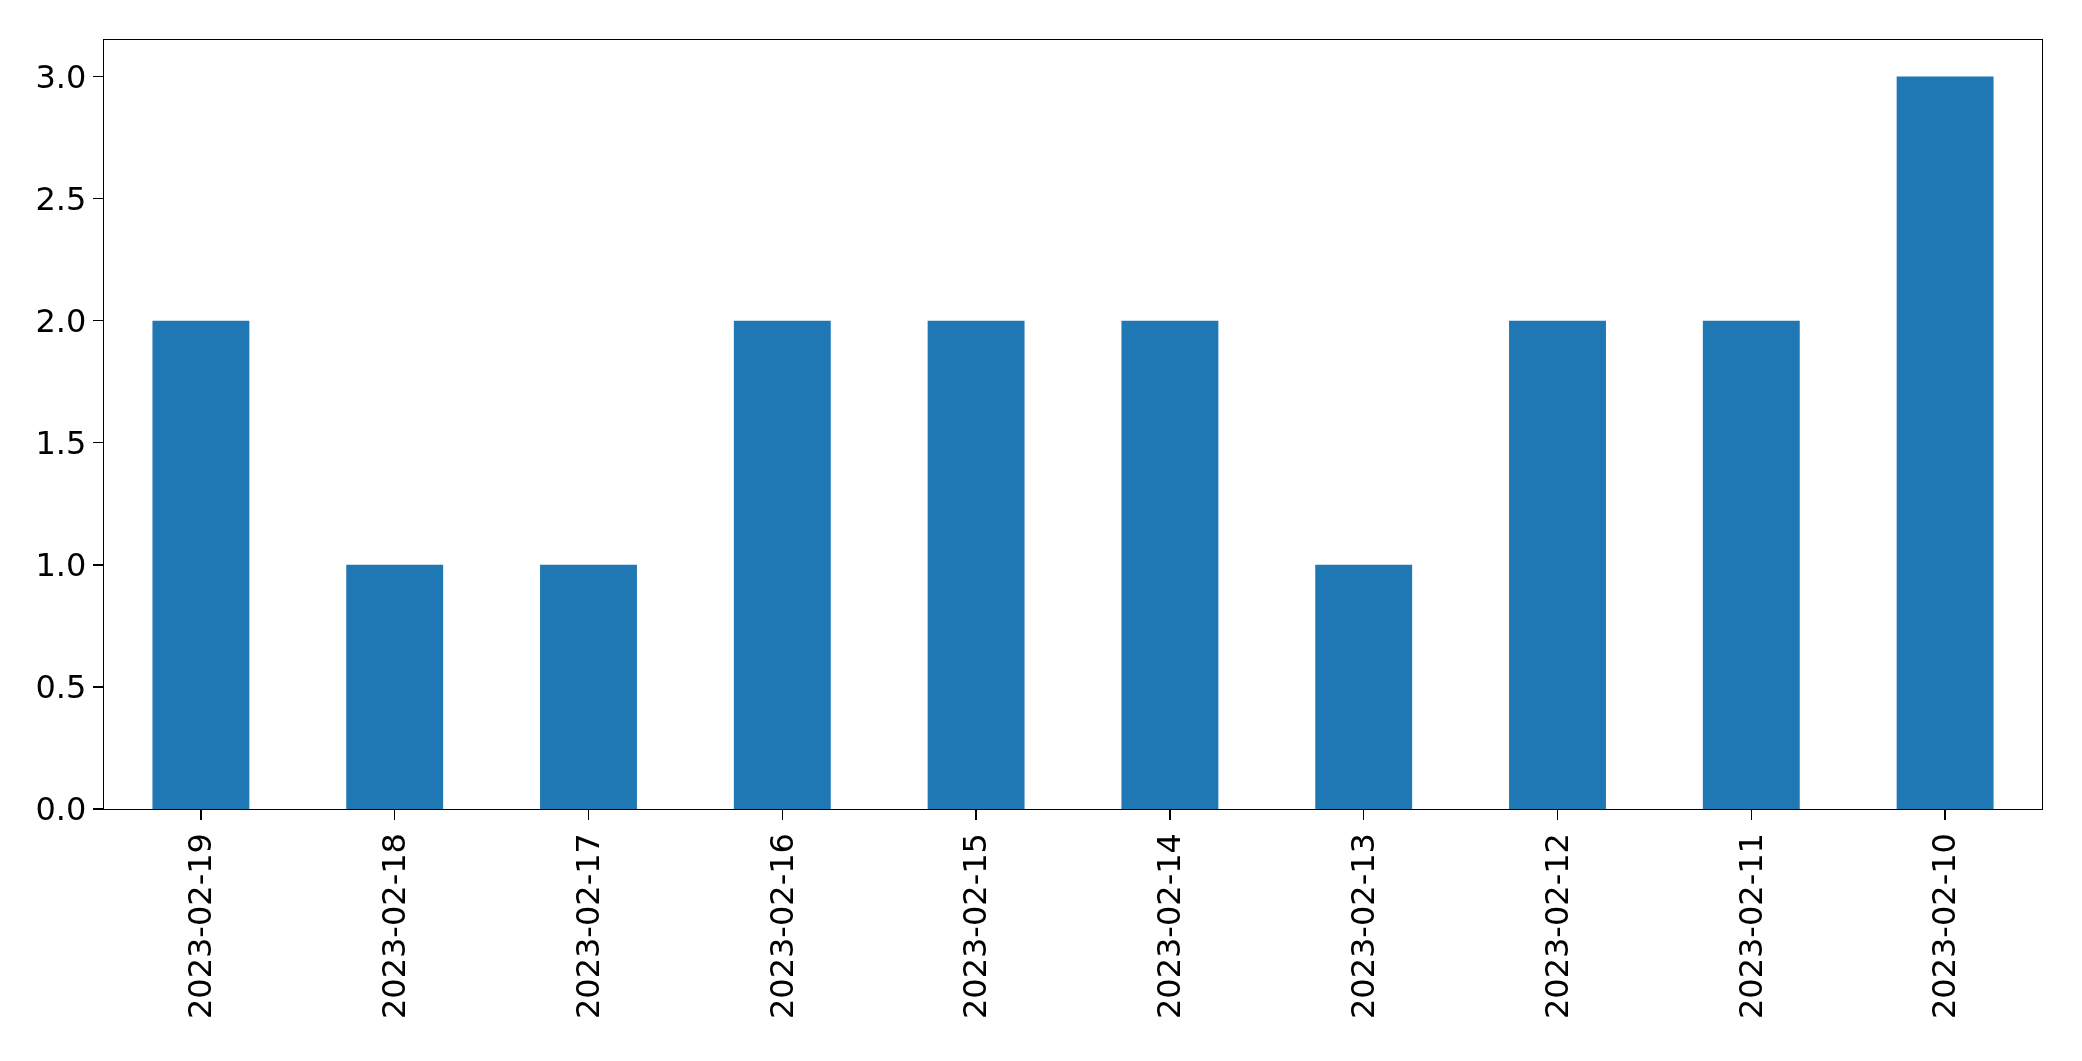 The image size is (2082, 1061). I want to click on y-tick-label: 2.5, so click(61, 198).